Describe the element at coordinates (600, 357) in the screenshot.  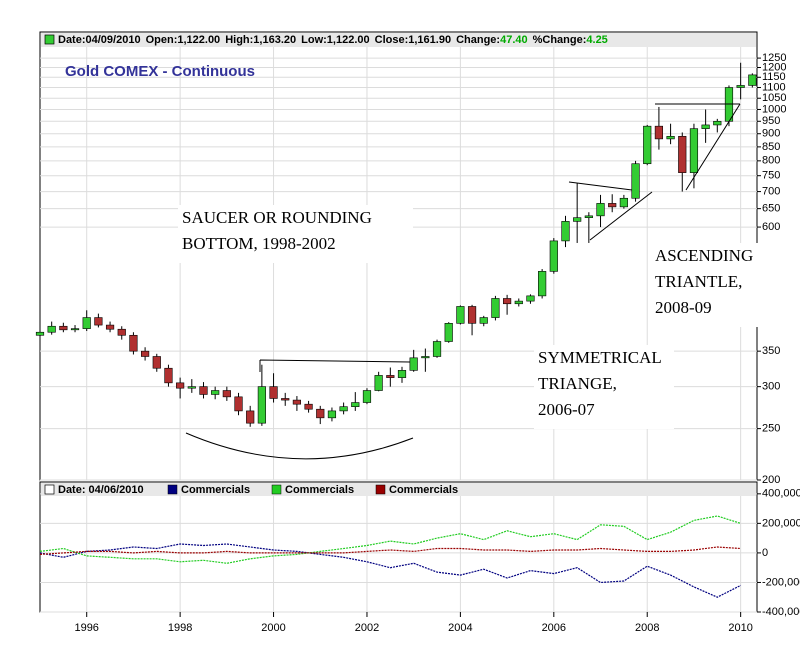
I see `annotation-text: SYMMETRICAL` at that location.